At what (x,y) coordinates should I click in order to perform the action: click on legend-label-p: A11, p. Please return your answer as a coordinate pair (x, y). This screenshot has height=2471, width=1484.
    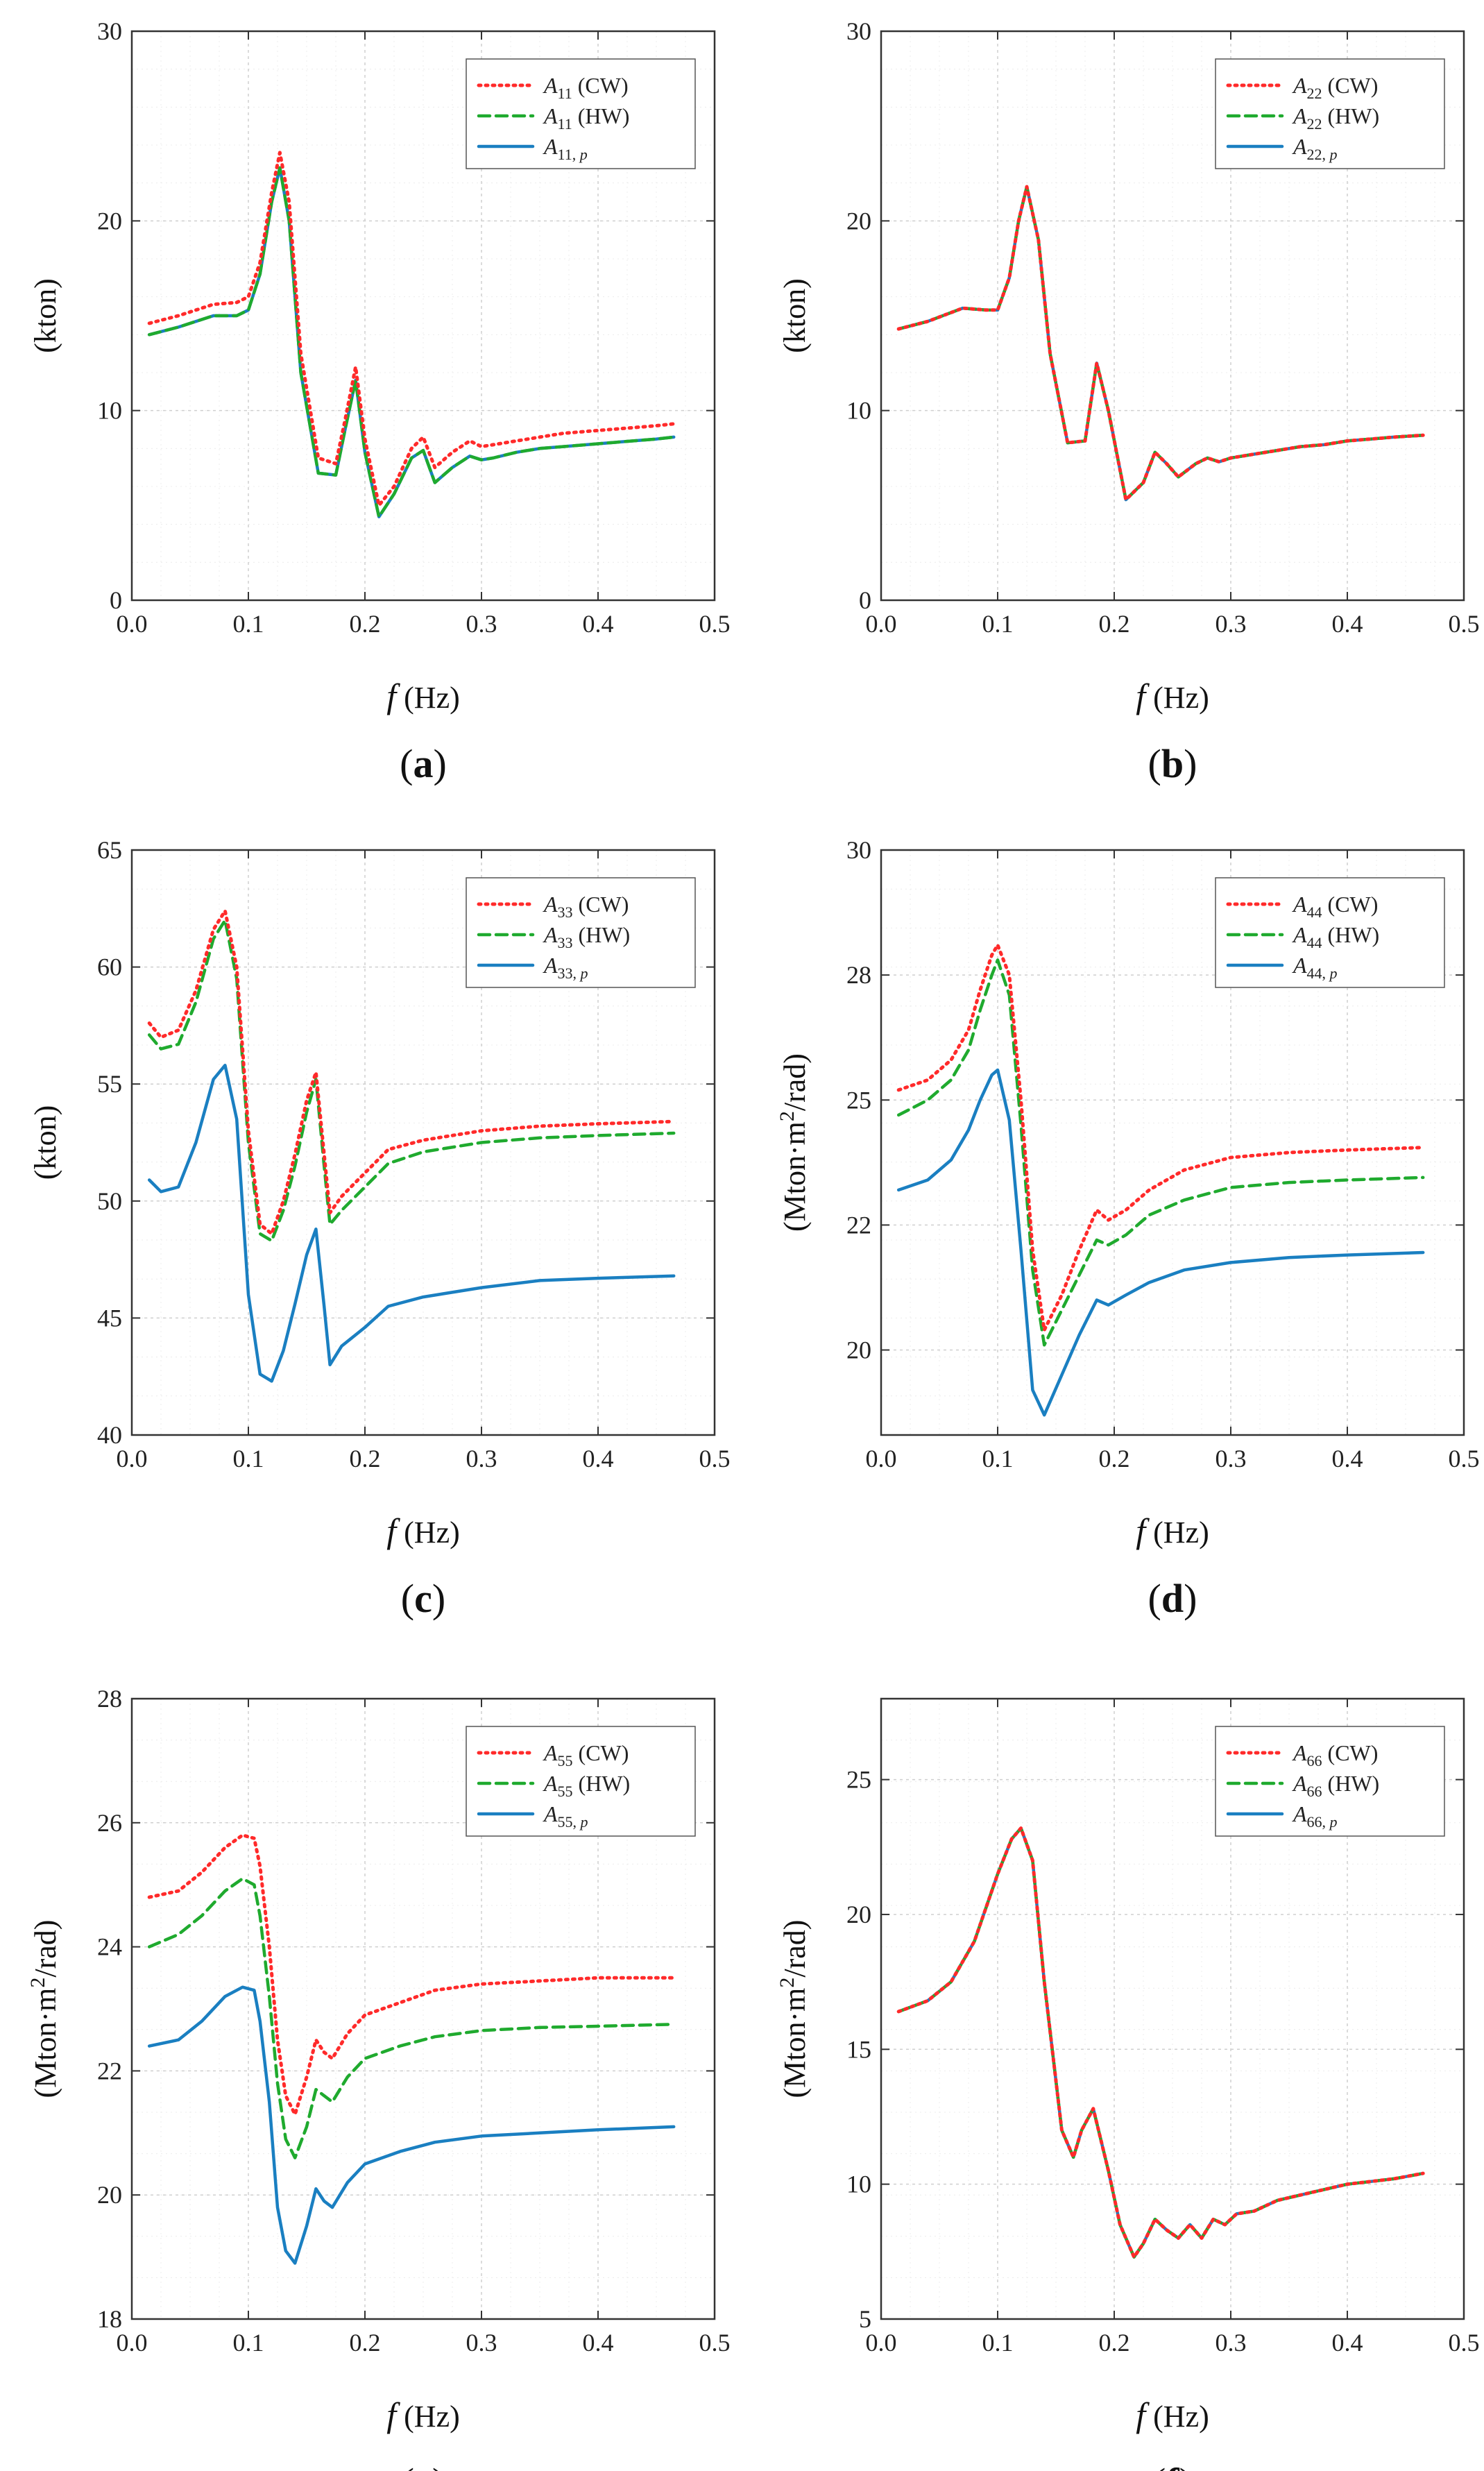
    Looking at the image, I should click on (565, 149).